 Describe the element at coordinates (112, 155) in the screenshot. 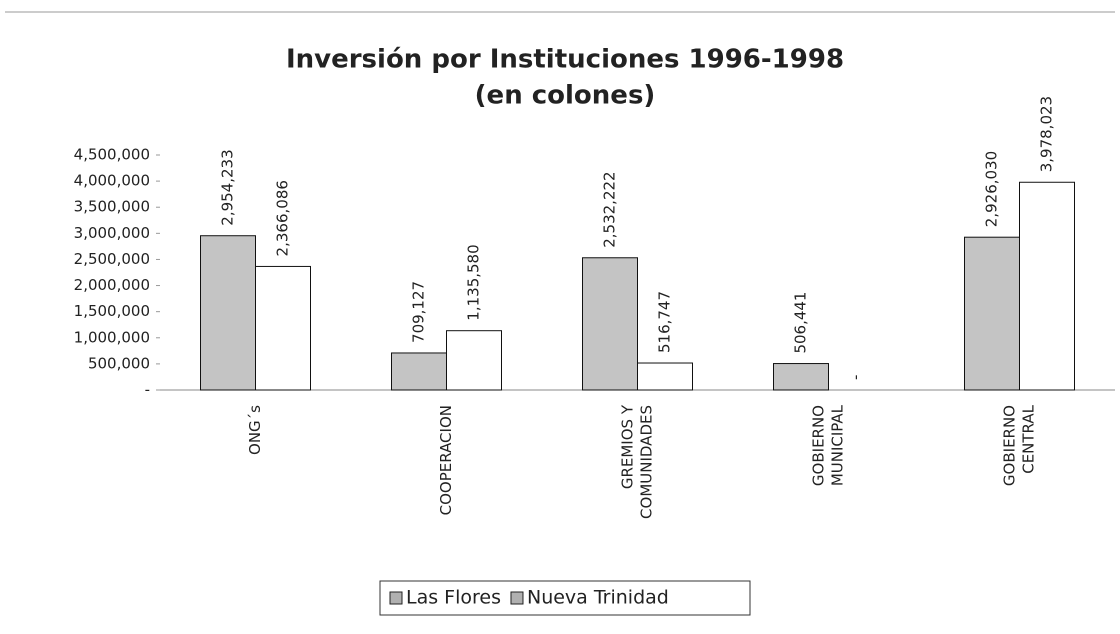

I see `y-tick-label: 4,500,000` at that location.